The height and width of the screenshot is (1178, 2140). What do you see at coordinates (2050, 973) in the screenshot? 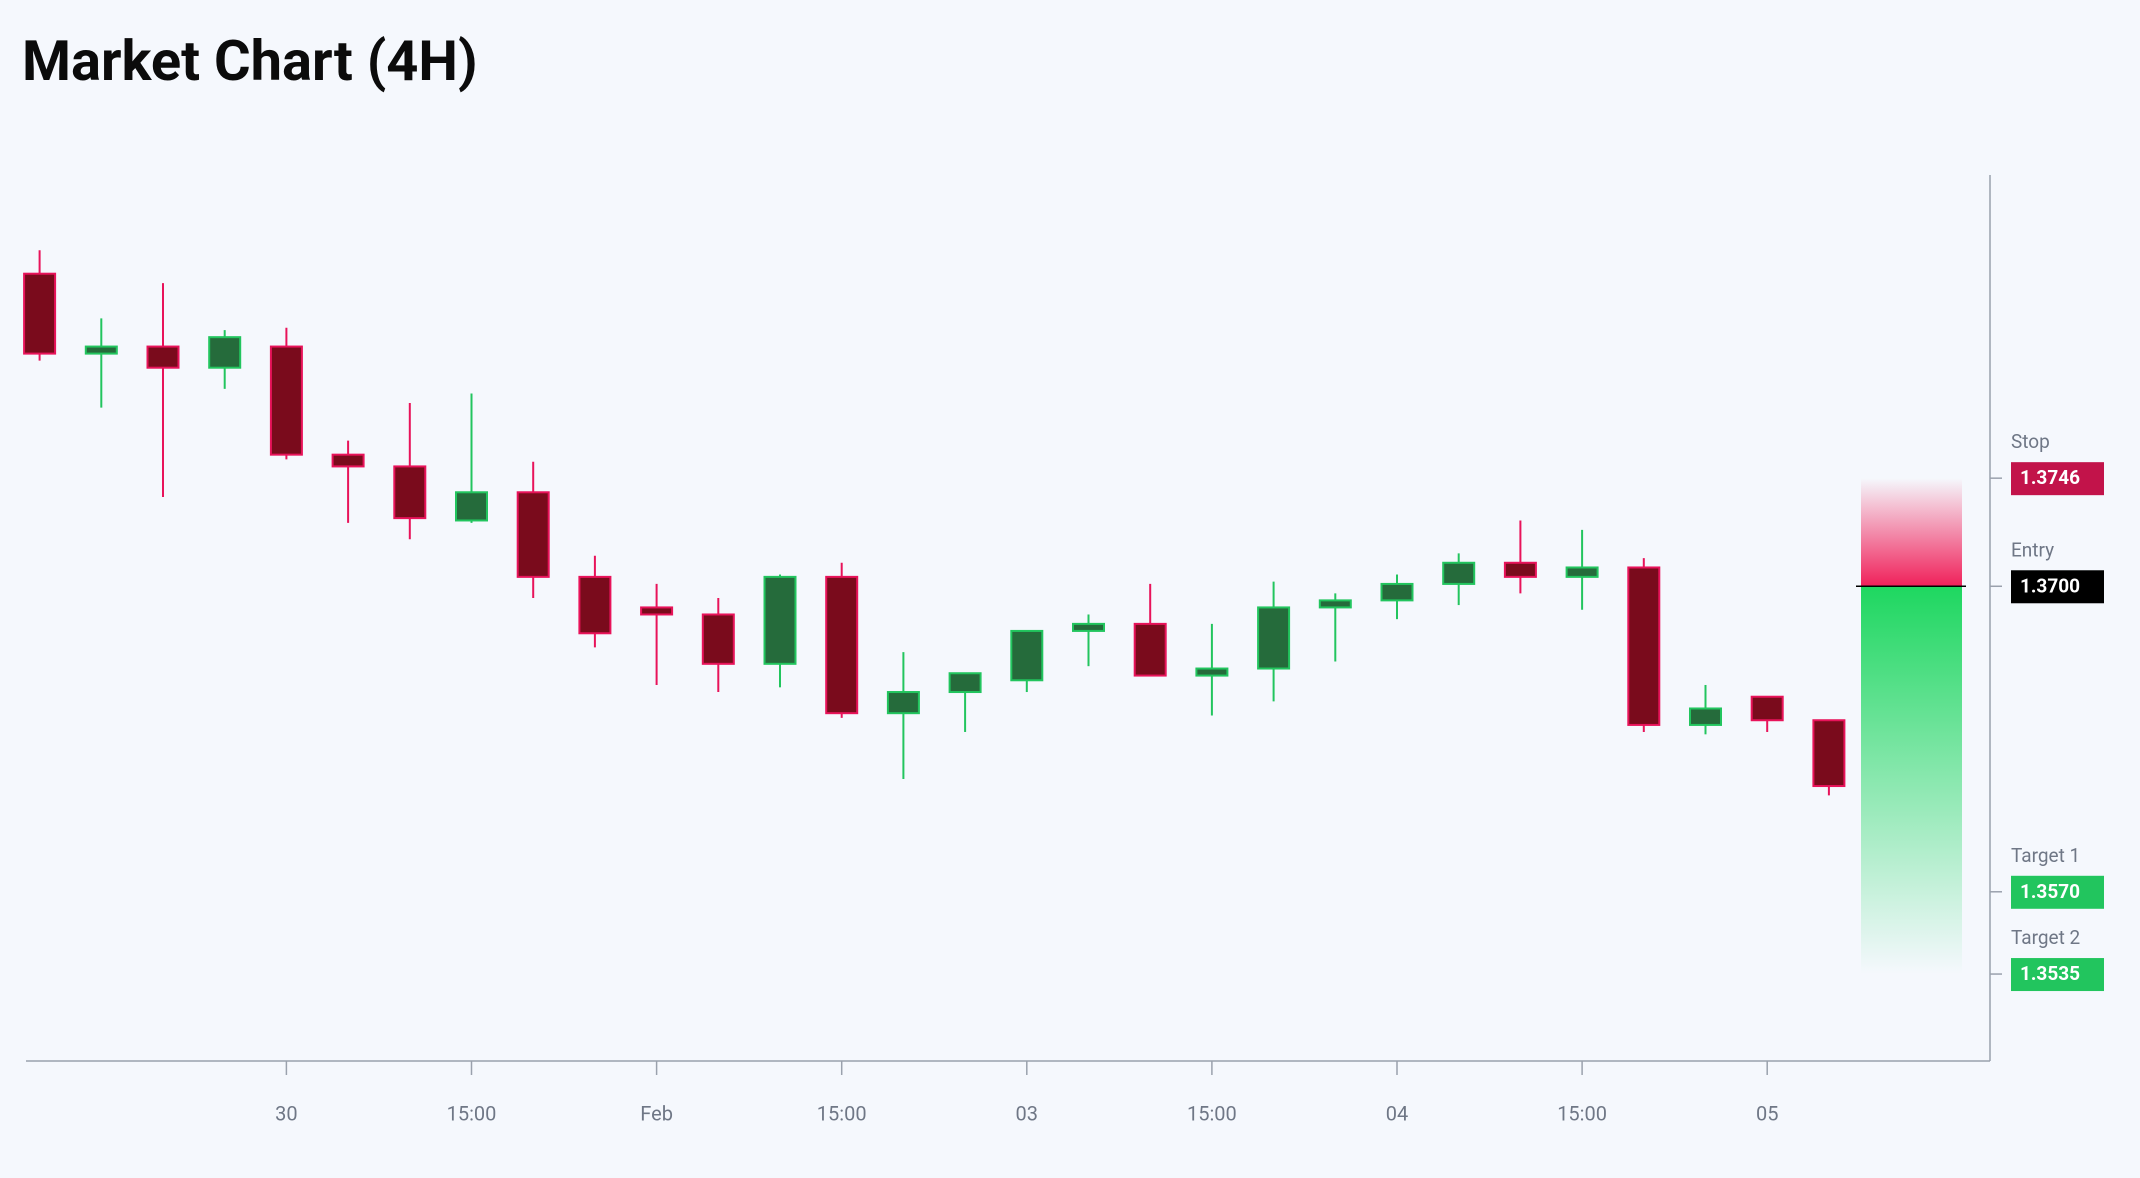
I see `level-value: 1.3535` at bounding box center [2050, 973].